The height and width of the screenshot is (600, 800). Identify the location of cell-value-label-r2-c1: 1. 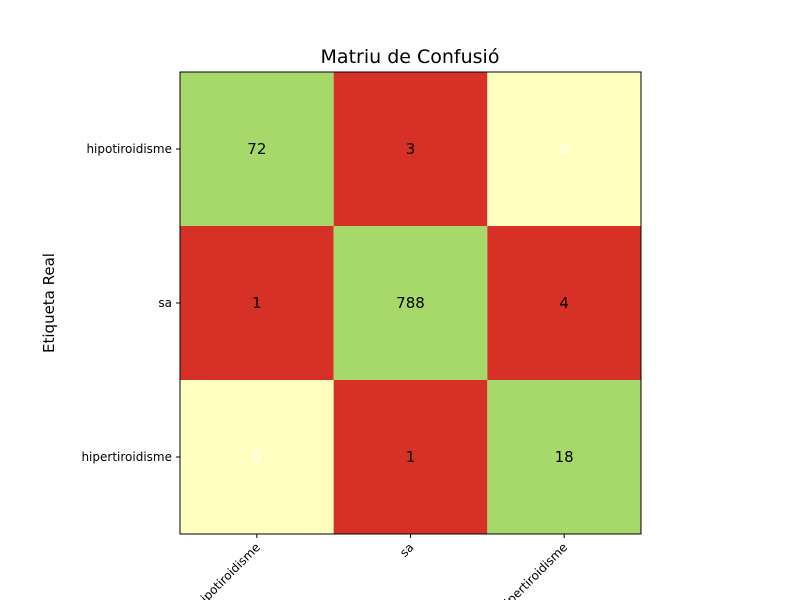
(411, 457).